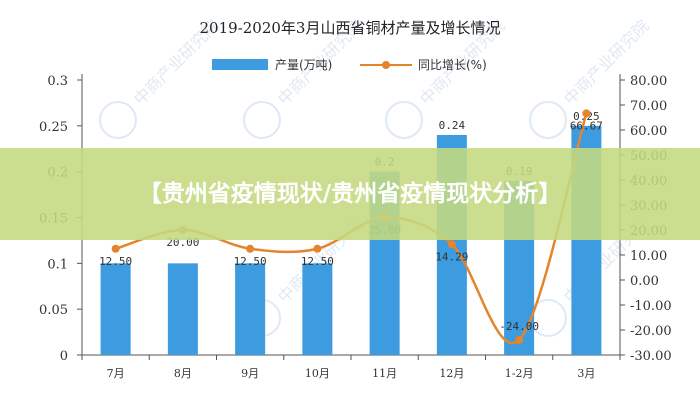  I want to click on bar-value-label: 0.24, so click(452, 125).